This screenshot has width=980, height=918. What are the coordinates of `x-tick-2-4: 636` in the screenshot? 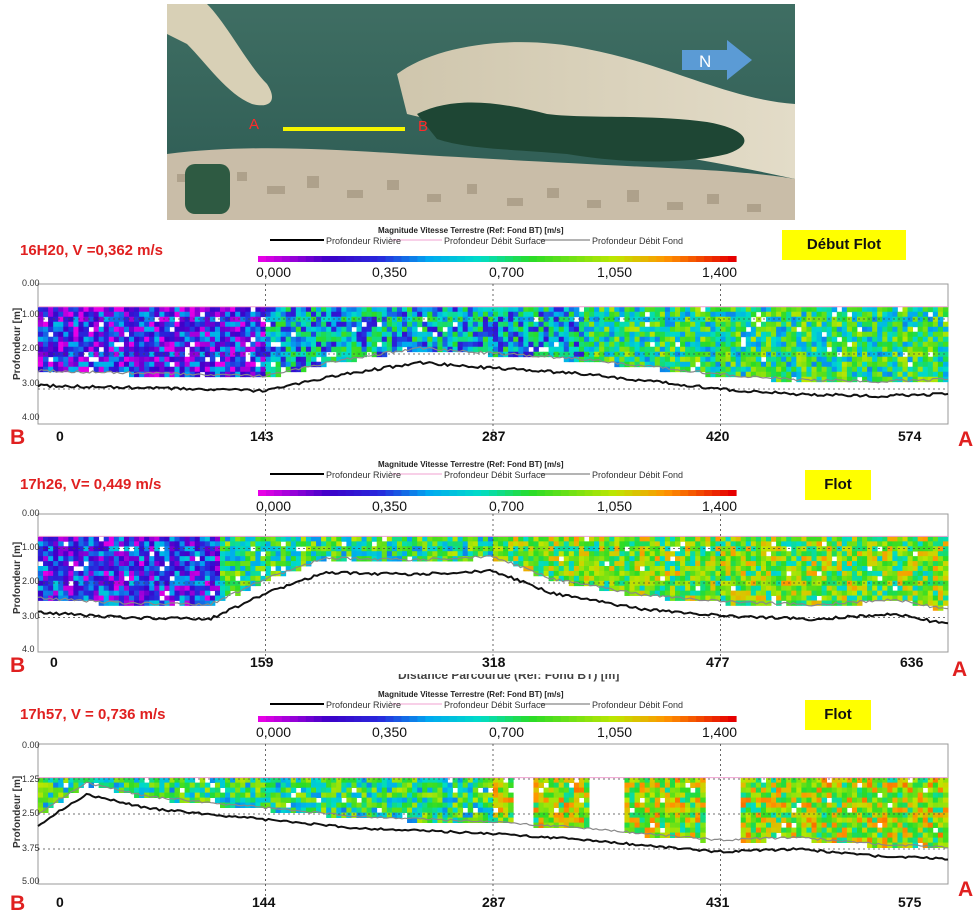 It's located at (912, 662).